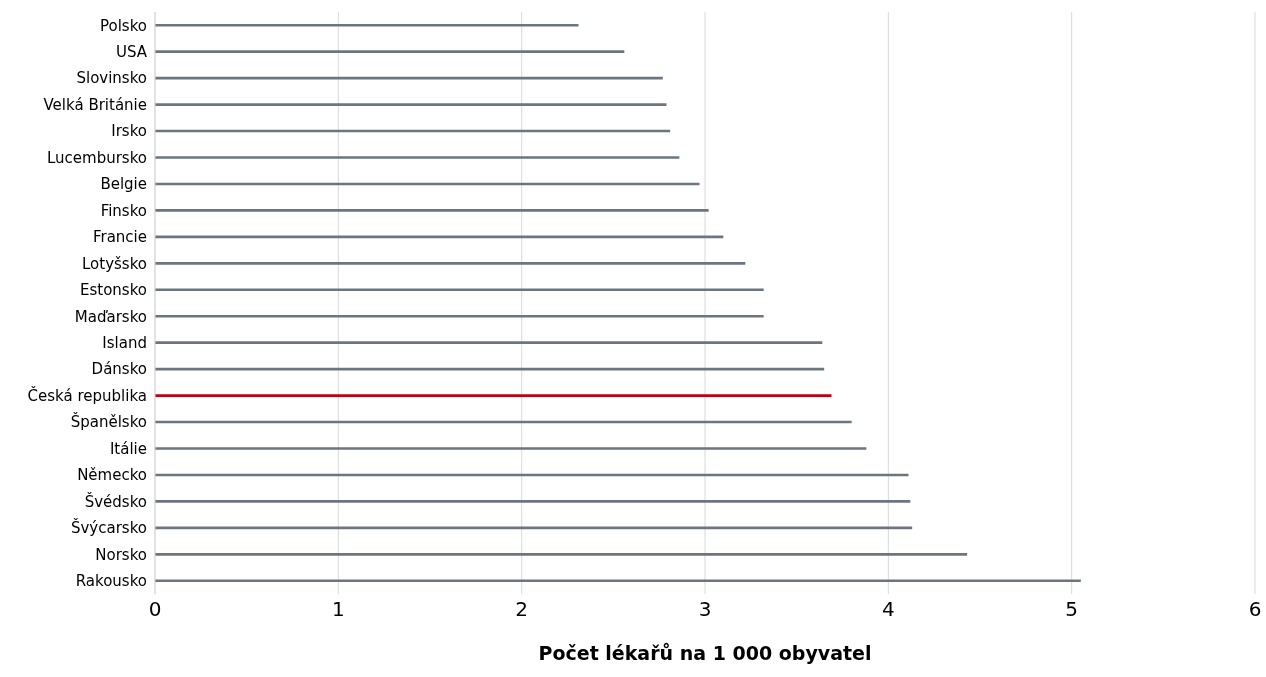 This screenshot has width=1266, height=677. Describe the element at coordinates (112, 475) in the screenshot. I see `y-tick-label: Německo` at that location.